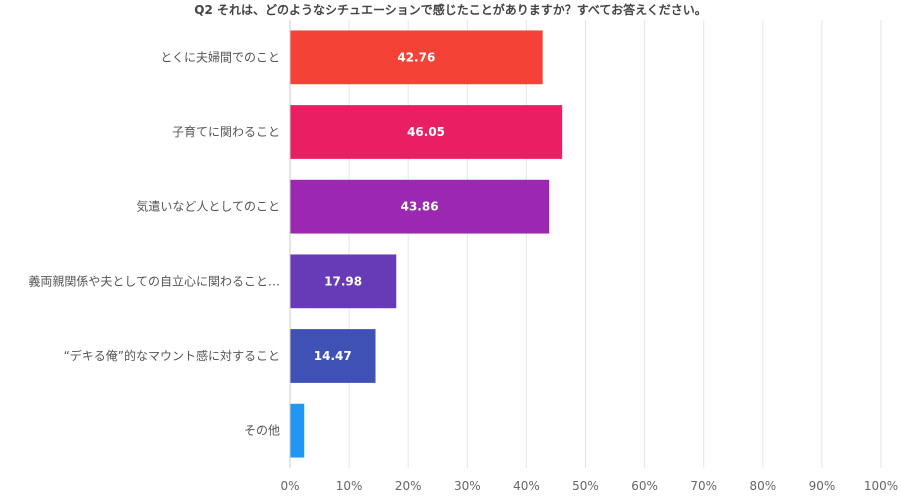  What do you see at coordinates (289, 486) in the screenshot?
I see `x-tick-label: 0%` at bounding box center [289, 486].